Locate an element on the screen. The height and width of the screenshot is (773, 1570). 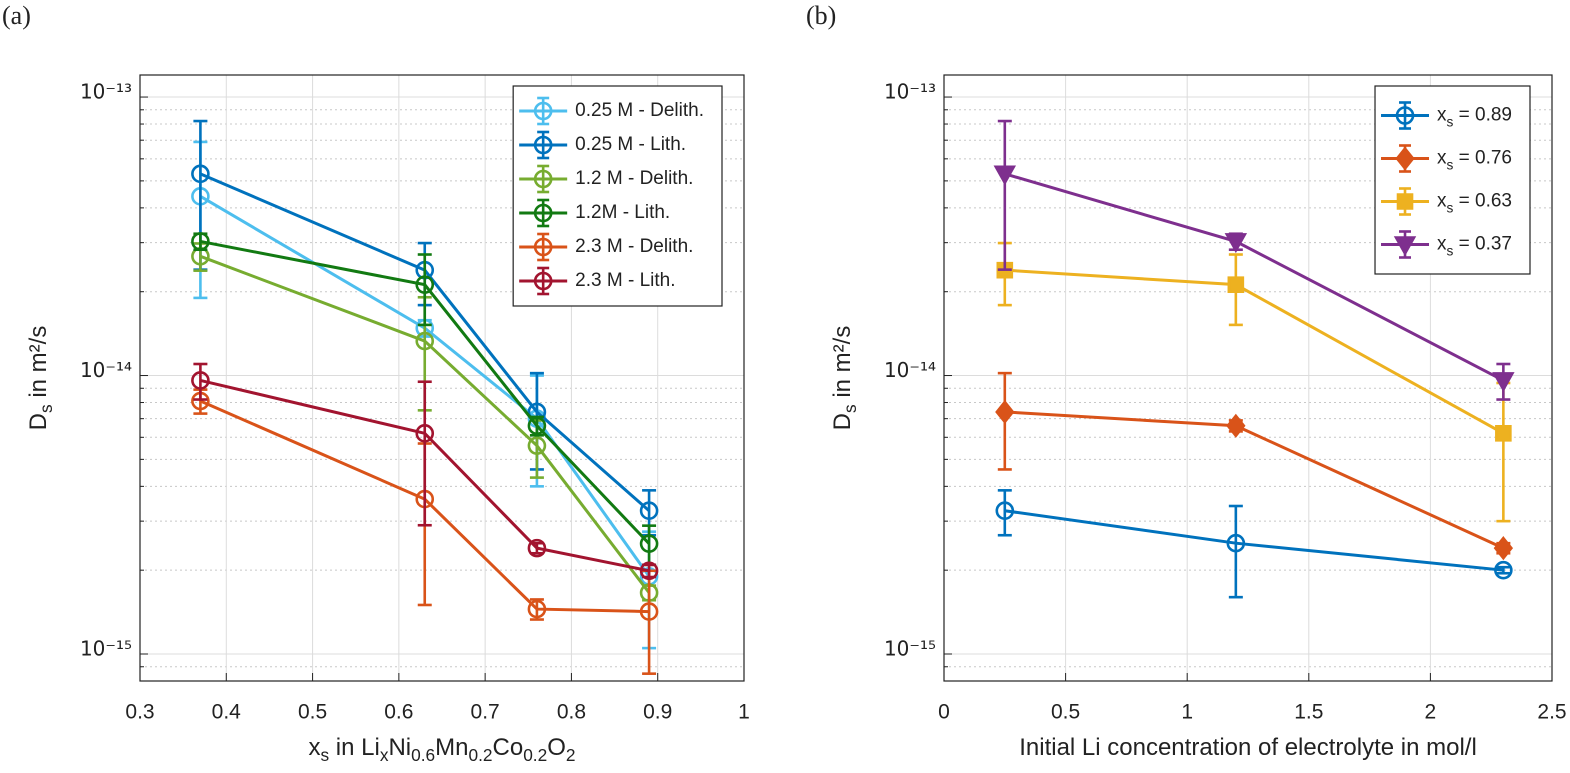
text-part: = 0.37 is located at coordinates (1482, 244).